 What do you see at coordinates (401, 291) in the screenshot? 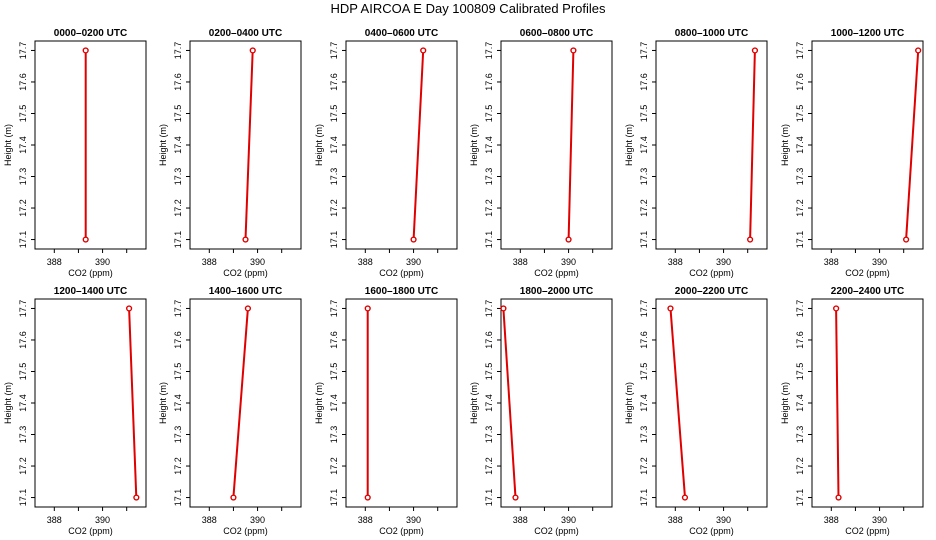
I see `panel-title: 1600–1800 UTC` at bounding box center [401, 291].